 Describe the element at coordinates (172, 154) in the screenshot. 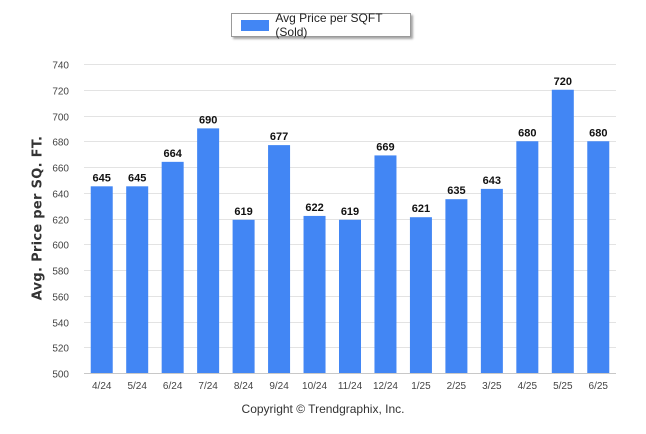

I see `data-label: 664` at that location.